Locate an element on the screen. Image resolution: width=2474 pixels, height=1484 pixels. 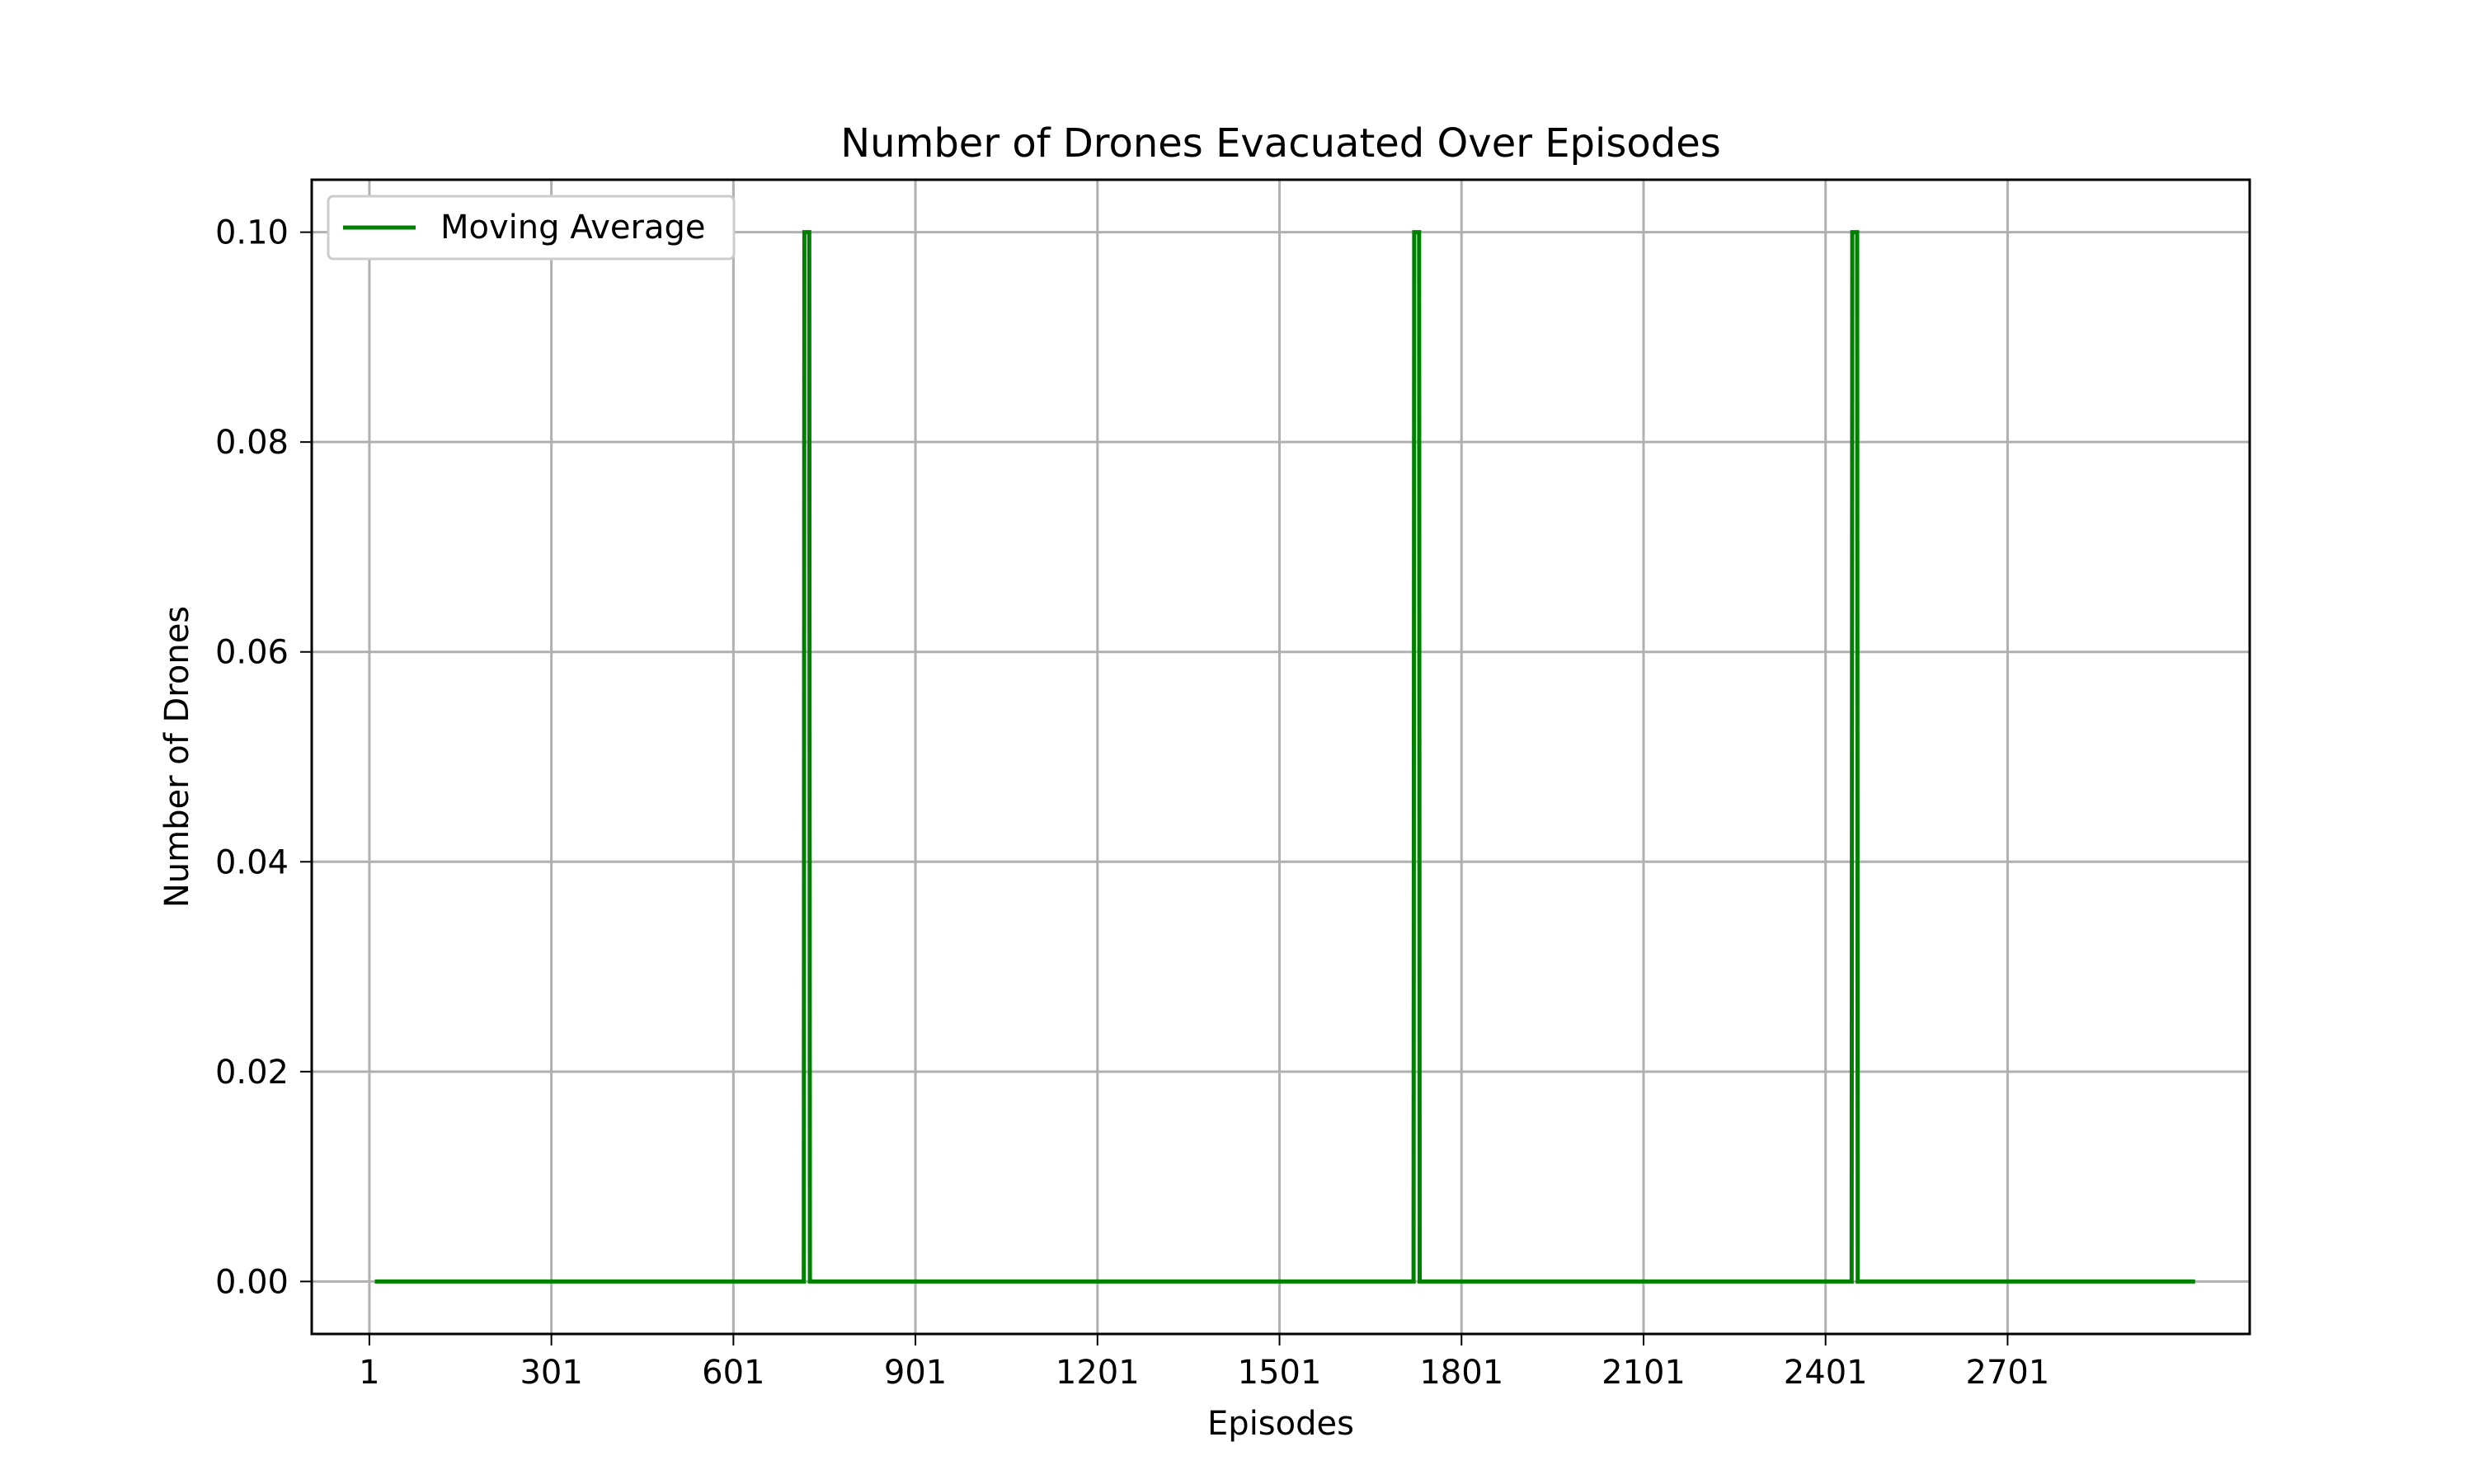
x-tick-label: 1 is located at coordinates (369, 1373).